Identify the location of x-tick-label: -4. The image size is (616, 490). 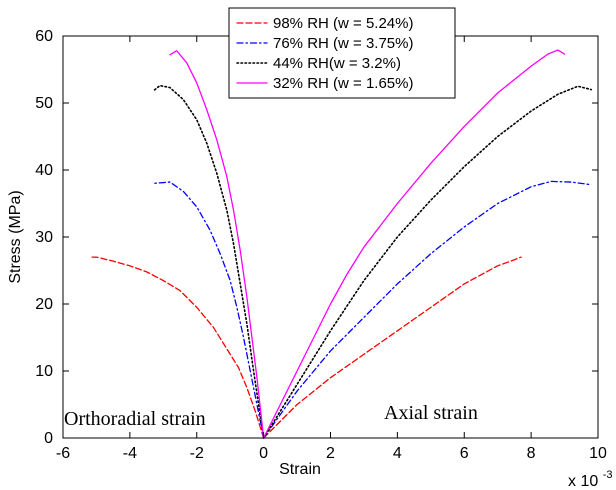
(130, 453).